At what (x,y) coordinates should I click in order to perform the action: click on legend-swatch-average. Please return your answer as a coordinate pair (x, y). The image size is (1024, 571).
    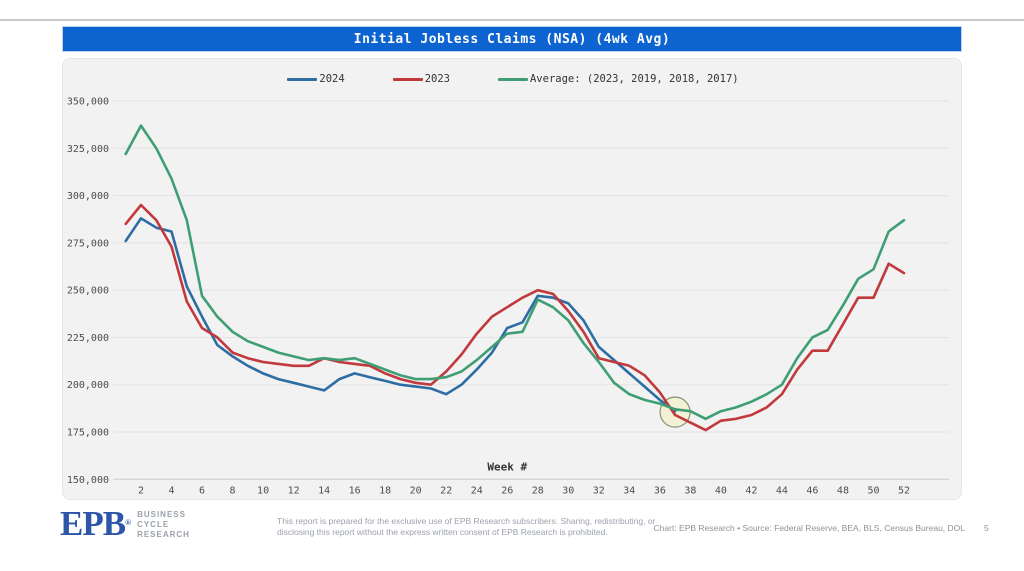
    Looking at the image, I should click on (512, 79).